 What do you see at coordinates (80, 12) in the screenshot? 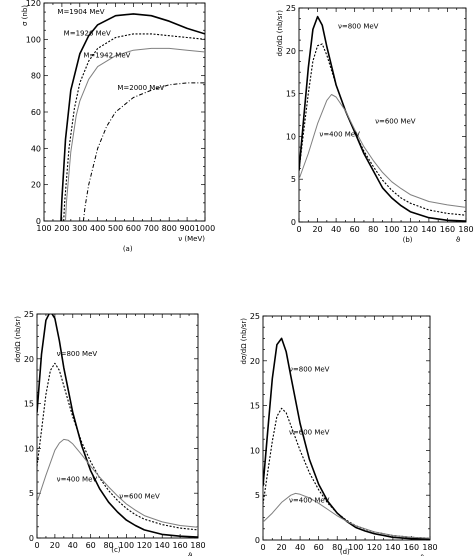
I see `series-annotation: M=1904 MeV` at bounding box center [80, 12].